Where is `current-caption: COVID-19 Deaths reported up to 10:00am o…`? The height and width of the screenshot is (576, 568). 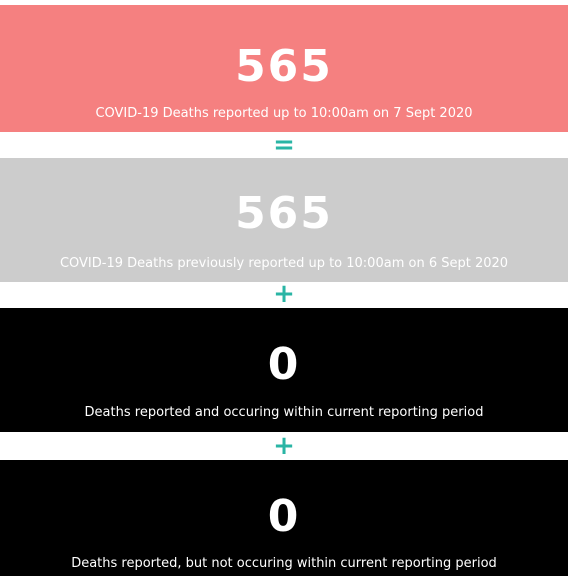 current-caption: COVID-19 Deaths reported up to 10:00am o… is located at coordinates (284, 113).